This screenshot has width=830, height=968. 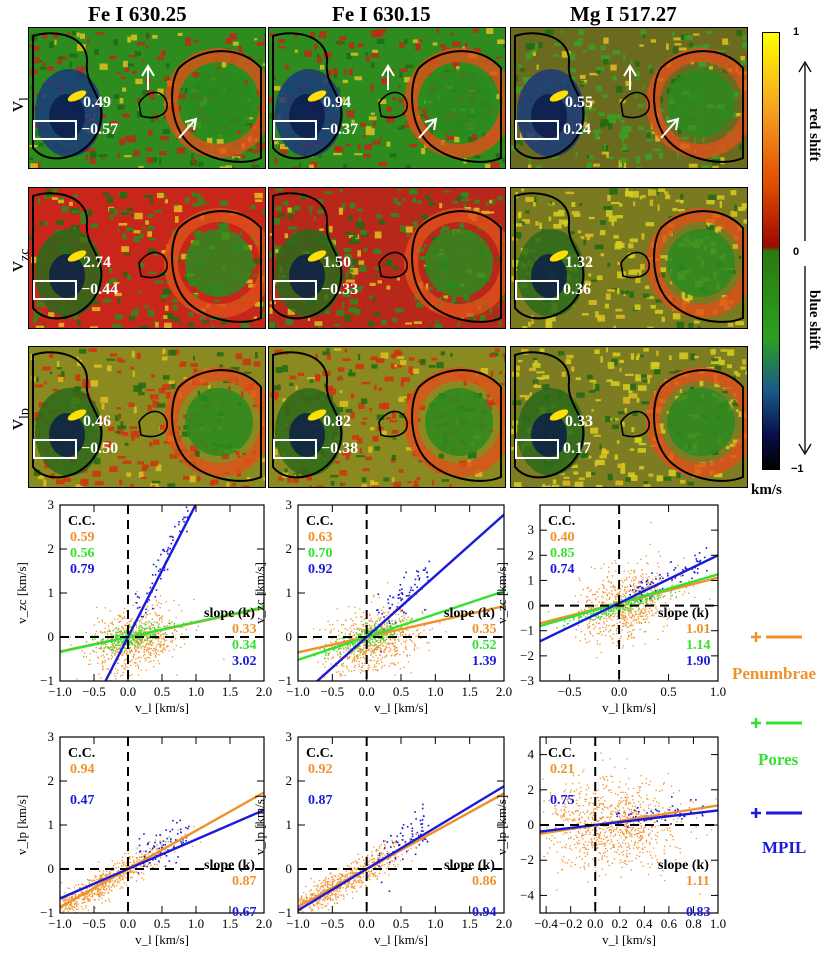 I want to click on x-tick-label: 2.0, so click(x=504, y=923).